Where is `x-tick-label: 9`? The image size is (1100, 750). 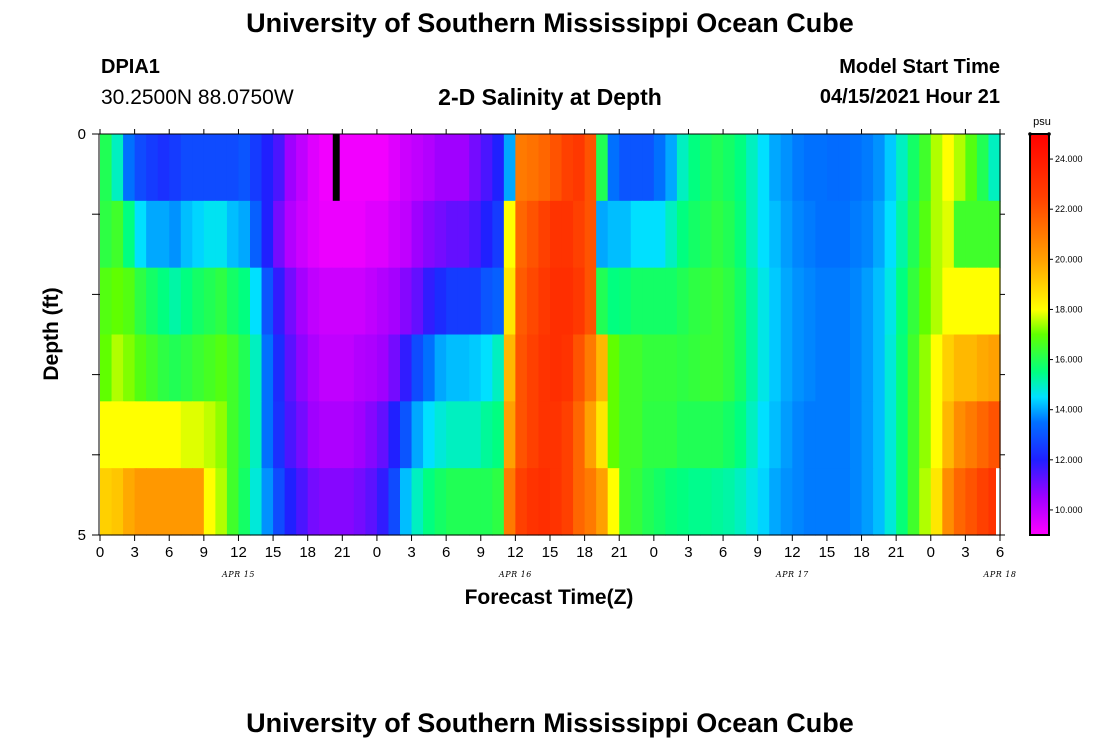
x-tick-label: 9 is located at coordinates (758, 552).